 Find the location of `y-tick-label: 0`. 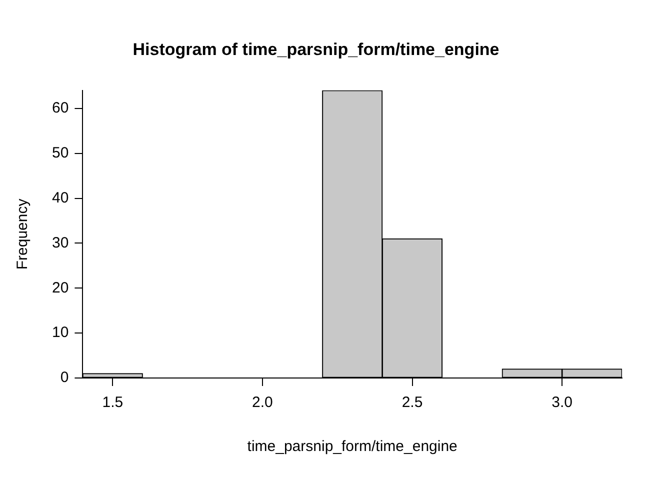

y-tick-label: 0 is located at coordinates (64, 377).